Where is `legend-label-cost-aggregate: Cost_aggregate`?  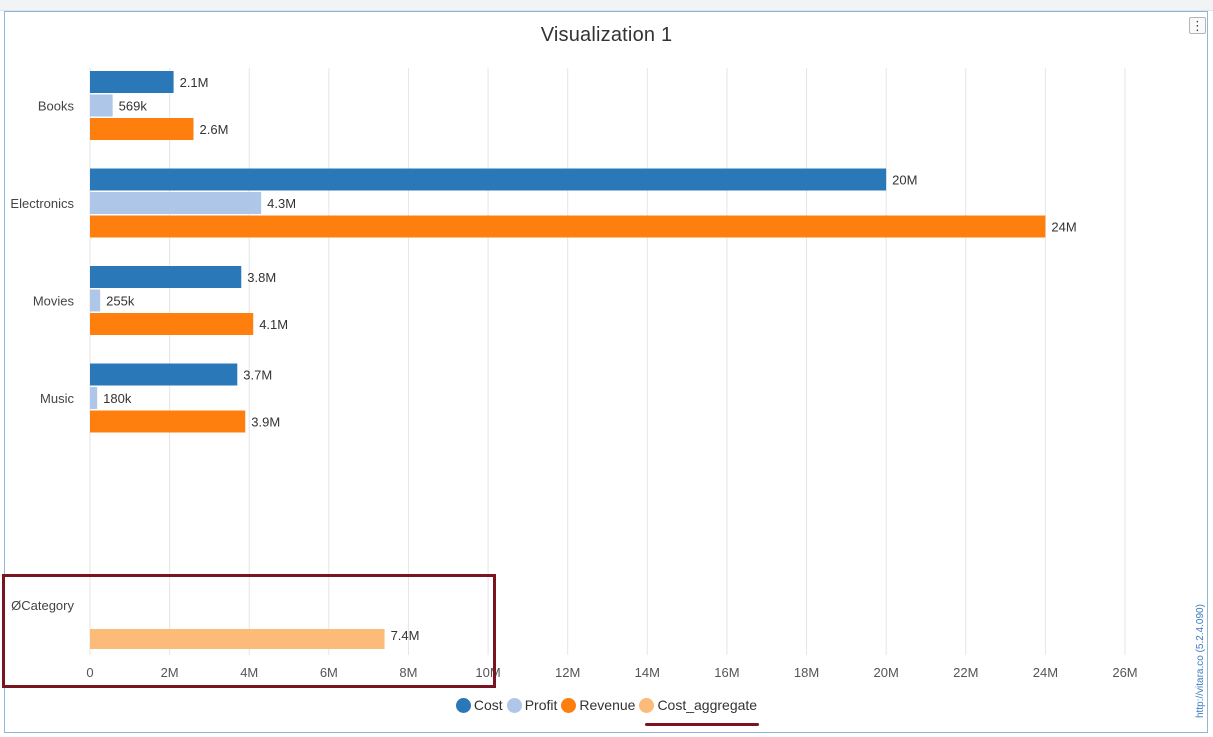
legend-label-cost-aggregate: Cost_aggregate is located at coordinates (707, 705).